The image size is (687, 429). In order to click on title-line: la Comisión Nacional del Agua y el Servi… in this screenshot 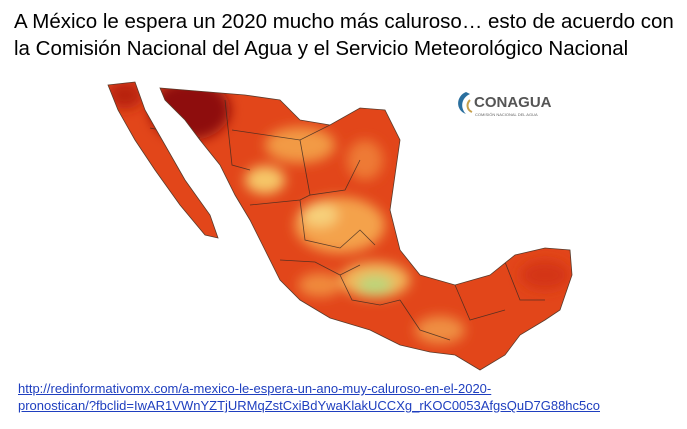, I will do `click(321, 48)`.